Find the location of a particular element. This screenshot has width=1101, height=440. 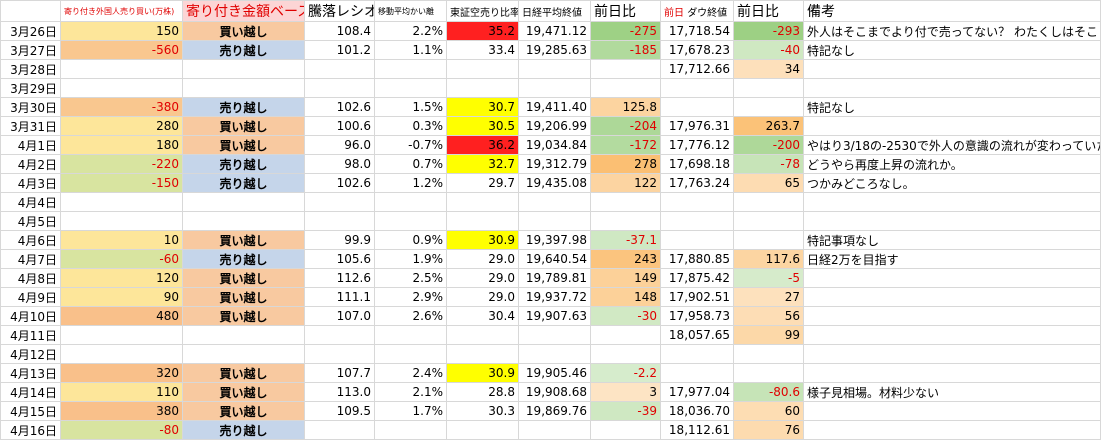

cell: 150 is located at coordinates (121, 31).